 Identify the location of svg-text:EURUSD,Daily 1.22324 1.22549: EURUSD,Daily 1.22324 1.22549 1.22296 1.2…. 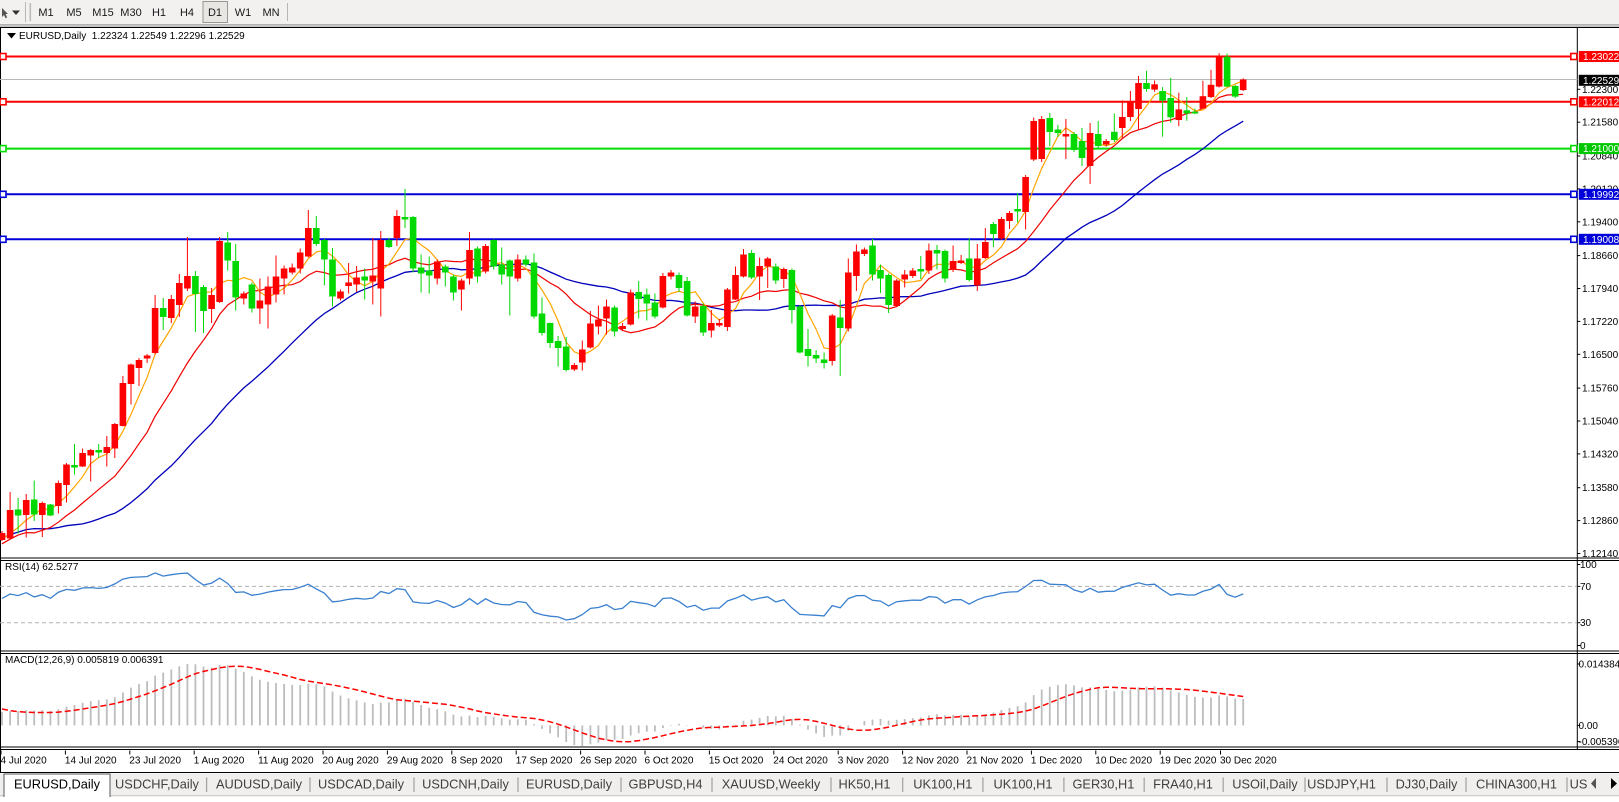
(132, 36).